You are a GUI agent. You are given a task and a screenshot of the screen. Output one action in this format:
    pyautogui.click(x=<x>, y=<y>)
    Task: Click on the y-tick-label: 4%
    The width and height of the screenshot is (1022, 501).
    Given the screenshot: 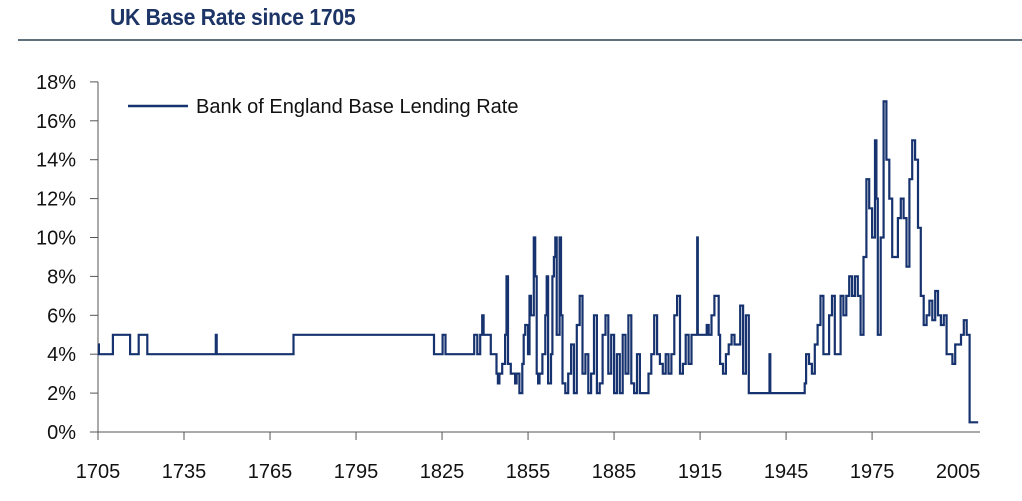 What is the action you would take?
    pyautogui.click(x=61, y=355)
    